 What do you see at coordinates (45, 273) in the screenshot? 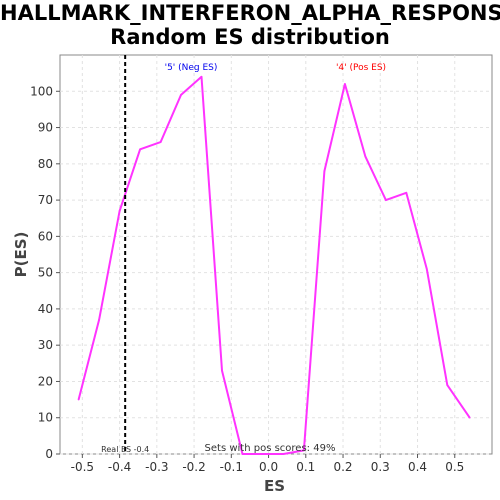
I see `y-tick-label: 50` at bounding box center [45, 273].